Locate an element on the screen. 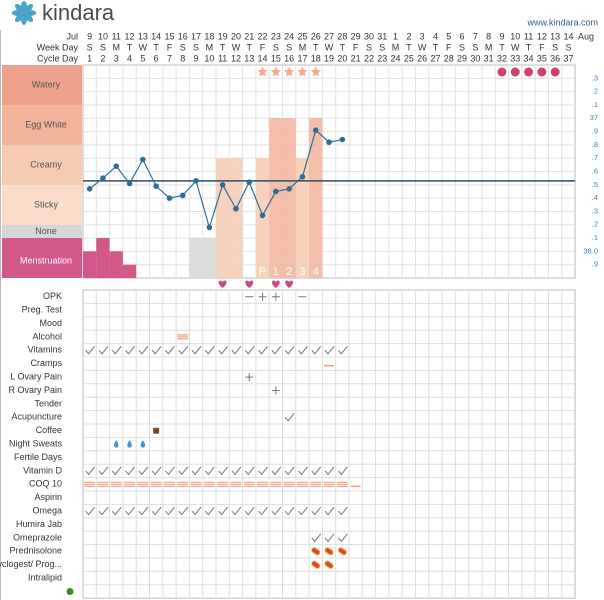 The image size is (604, 600). date: 25 is located at coordinates (302, 36).